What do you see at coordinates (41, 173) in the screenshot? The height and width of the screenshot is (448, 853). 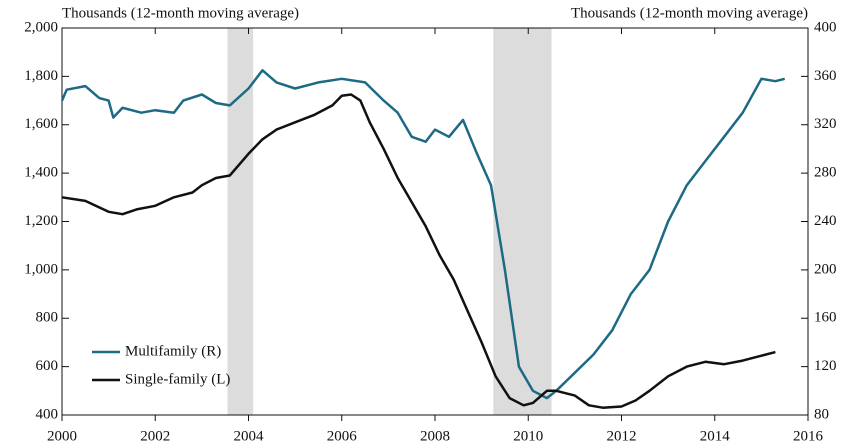 I see `y-tick-label: 1,400` at bounding box center [41, 173].